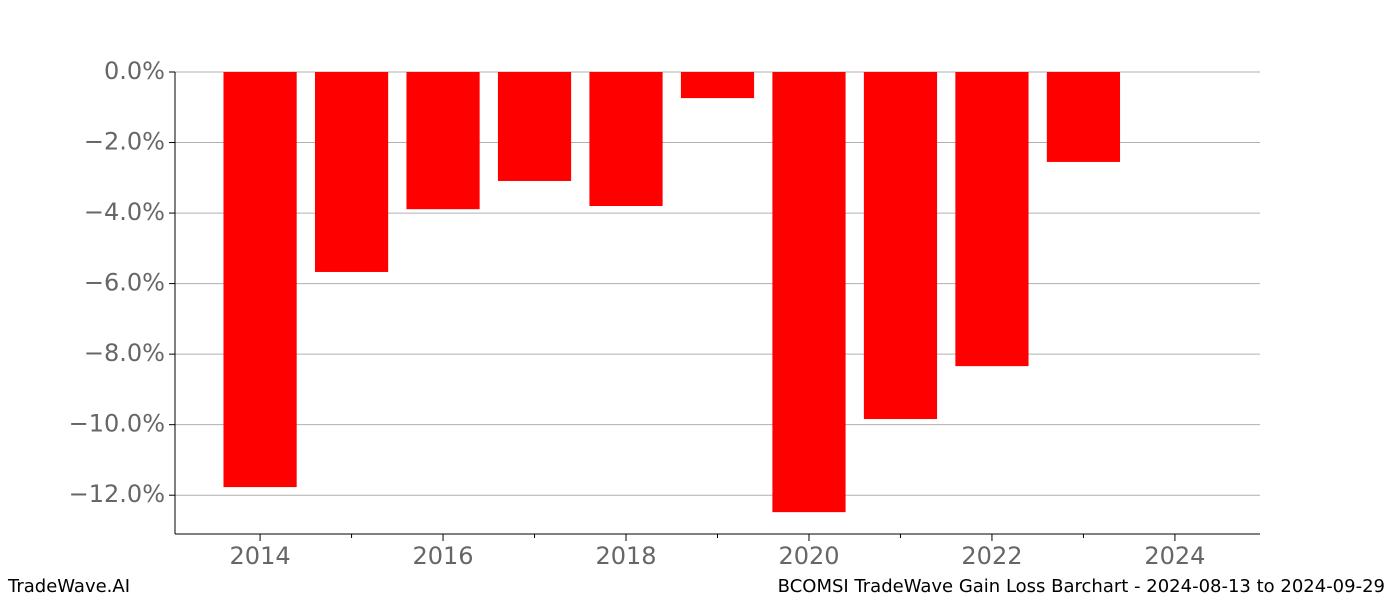 The image size is (1400, 600). I want to click on footer-left: TradeWave.AI, so click(68, 586).